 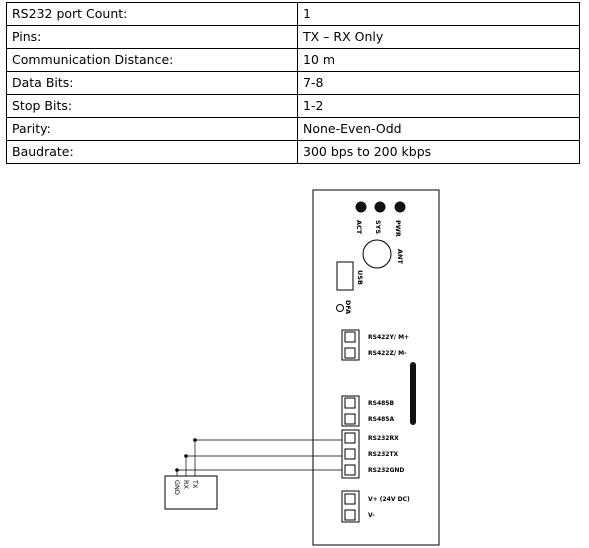 I want to click on antenna-label: ANT, so click(x=400, y=256).